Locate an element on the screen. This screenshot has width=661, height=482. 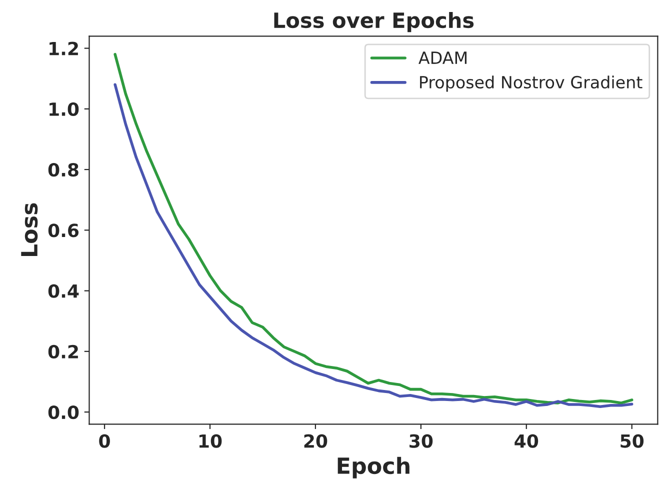
x-tick-label: 10 is located at coordinates (210, 441).